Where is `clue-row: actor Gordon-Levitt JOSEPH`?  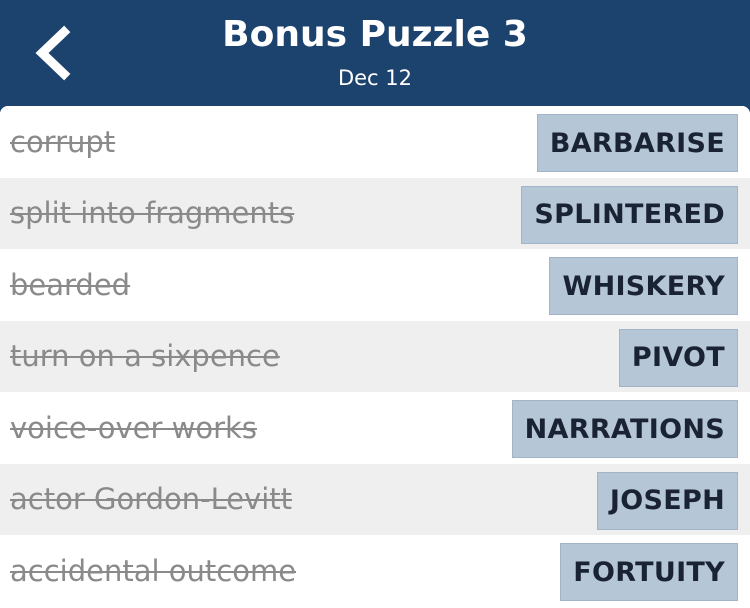 clue-row: actor Gordon-Levitt JOSEPH is located at coordinates (375, 499).